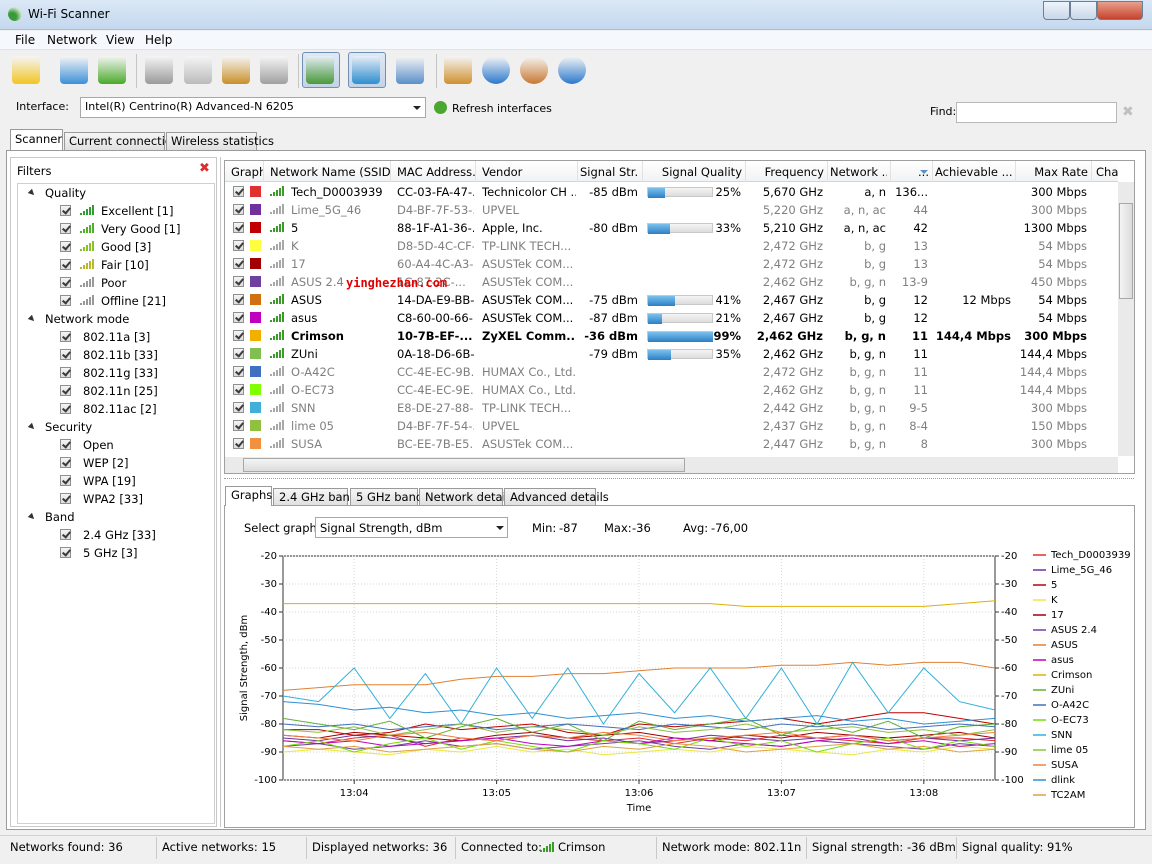 This screenshot has width=1152, height=864. What do you see at coordinates (119, 535) in the screenshot?
I see `filter-item: 2.4 GHz [33]` at bounding box center [119, 535].